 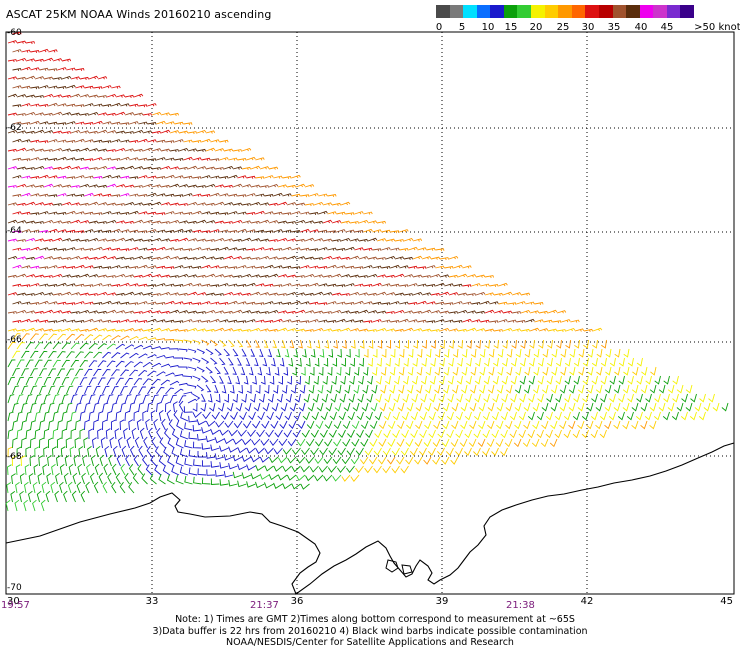 What do you see at coordinates (14, 231) in the screenshot?
I see `latitude-label: -64` at bounding box center [14, 231].